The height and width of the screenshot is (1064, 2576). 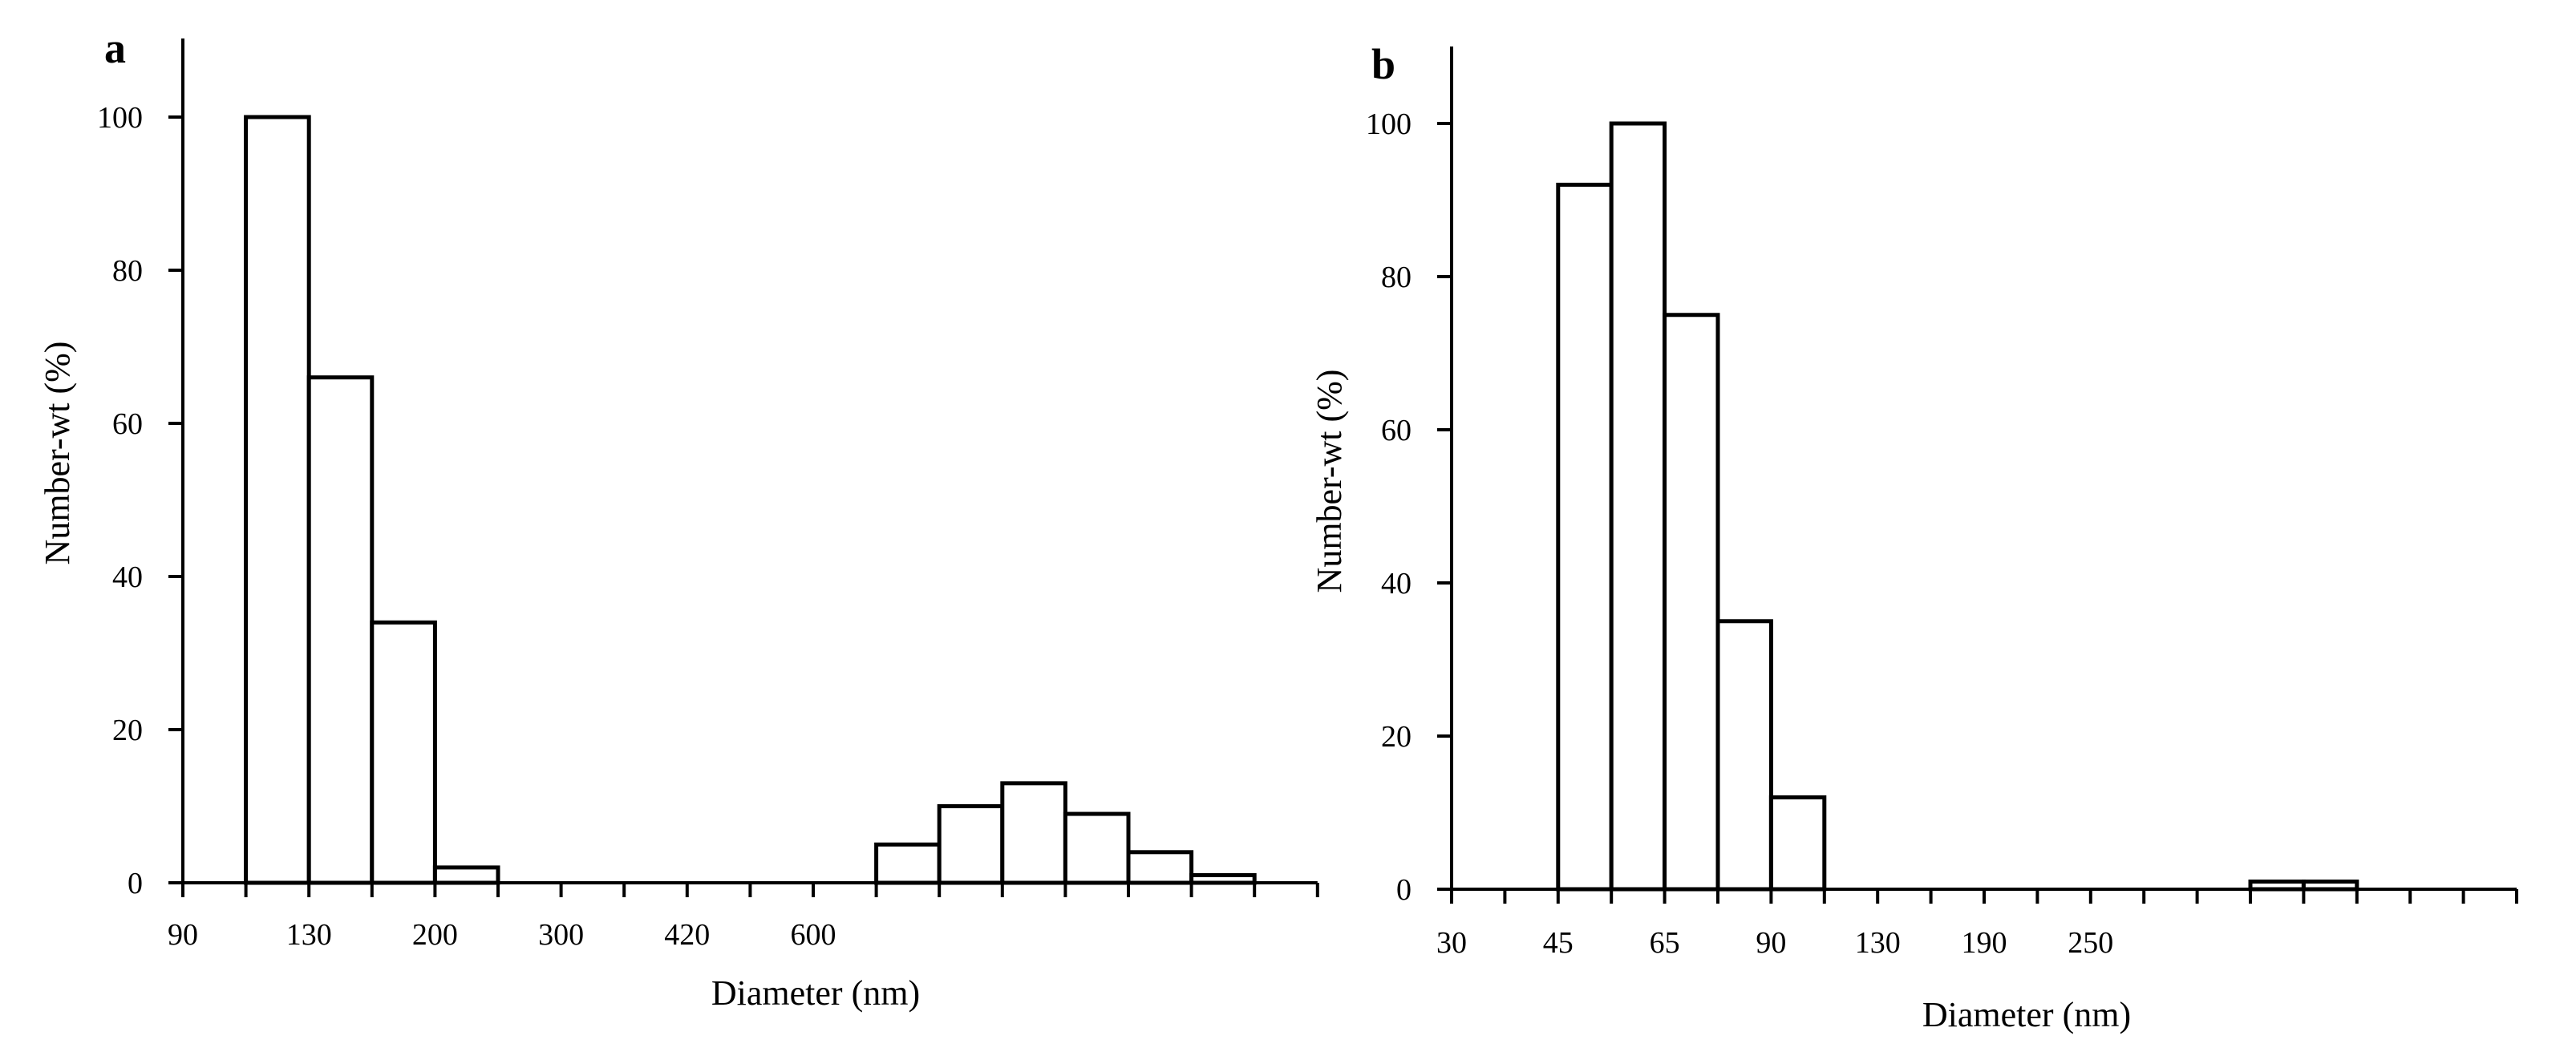 I want to click on panel-b-x-tick-label: 65, so click(x=1665, y=943).